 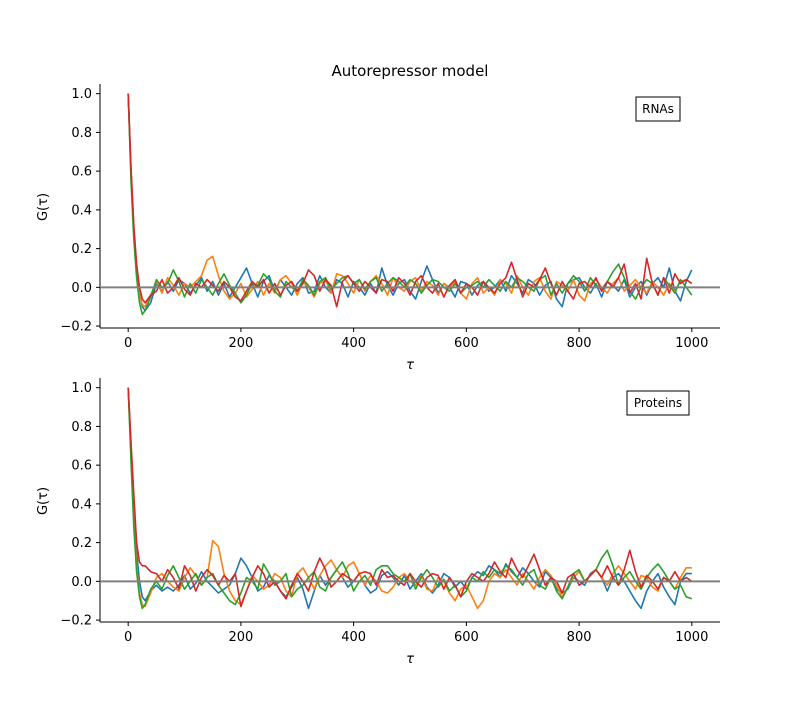 What do you see at coordinates (691, 343) in the screenshot?
I see `rna-x-tick-label: 1000` at bounding box center [691, 343].